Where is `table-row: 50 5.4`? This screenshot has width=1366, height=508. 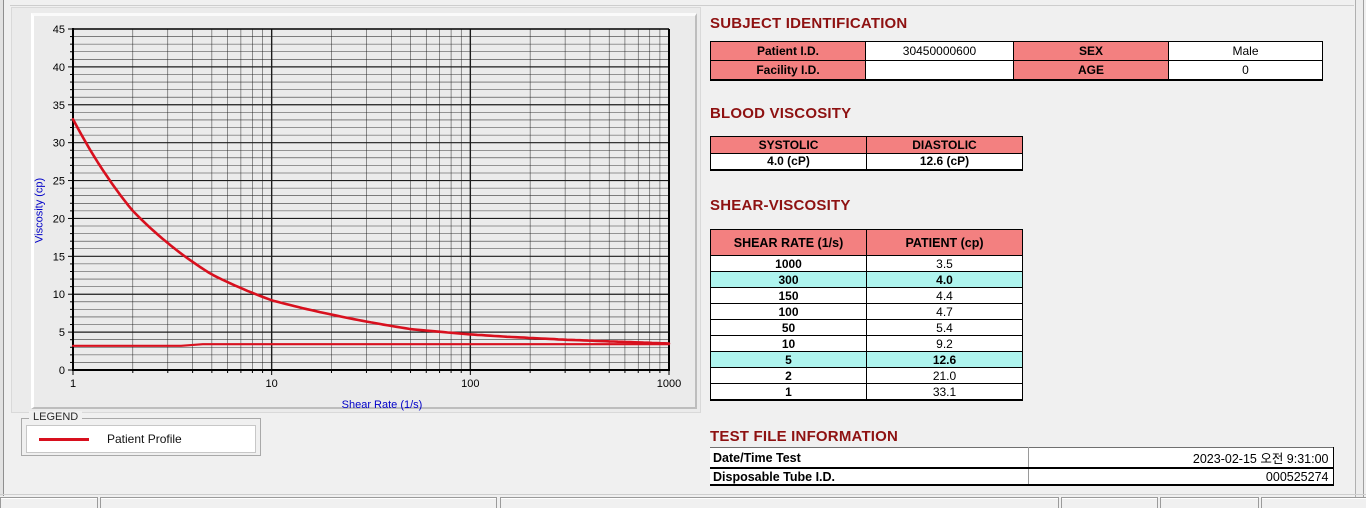 table-row: 50 5.4 is located at coordinates (866, 327).